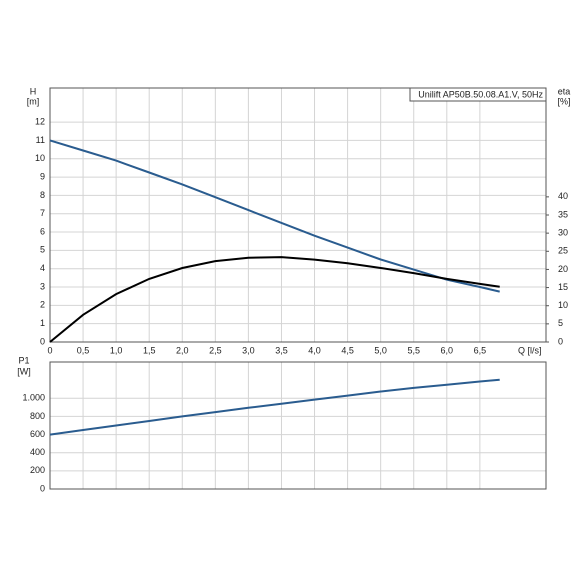  Describe the element at coordinates (182, 350) in the screenshot. I see `x-tick-label: 2,0` at that location.